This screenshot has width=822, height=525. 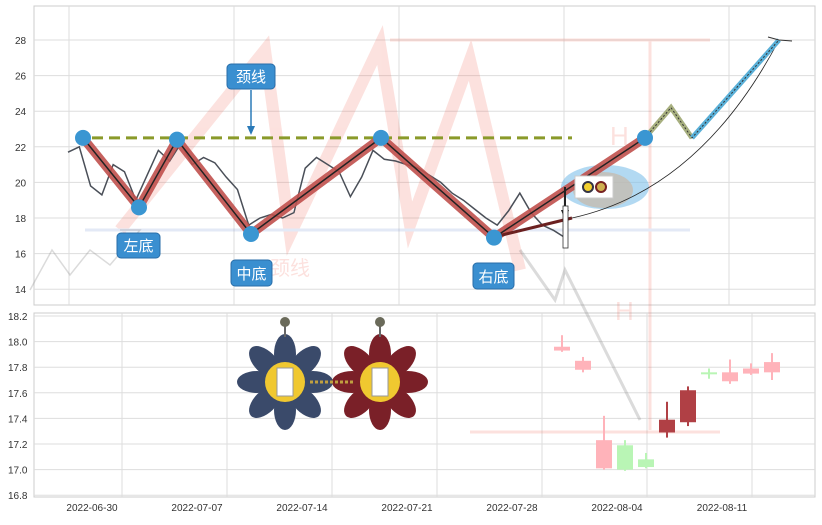 I want to click on right-bottom-text: 右底, so click(x=493, y=277).